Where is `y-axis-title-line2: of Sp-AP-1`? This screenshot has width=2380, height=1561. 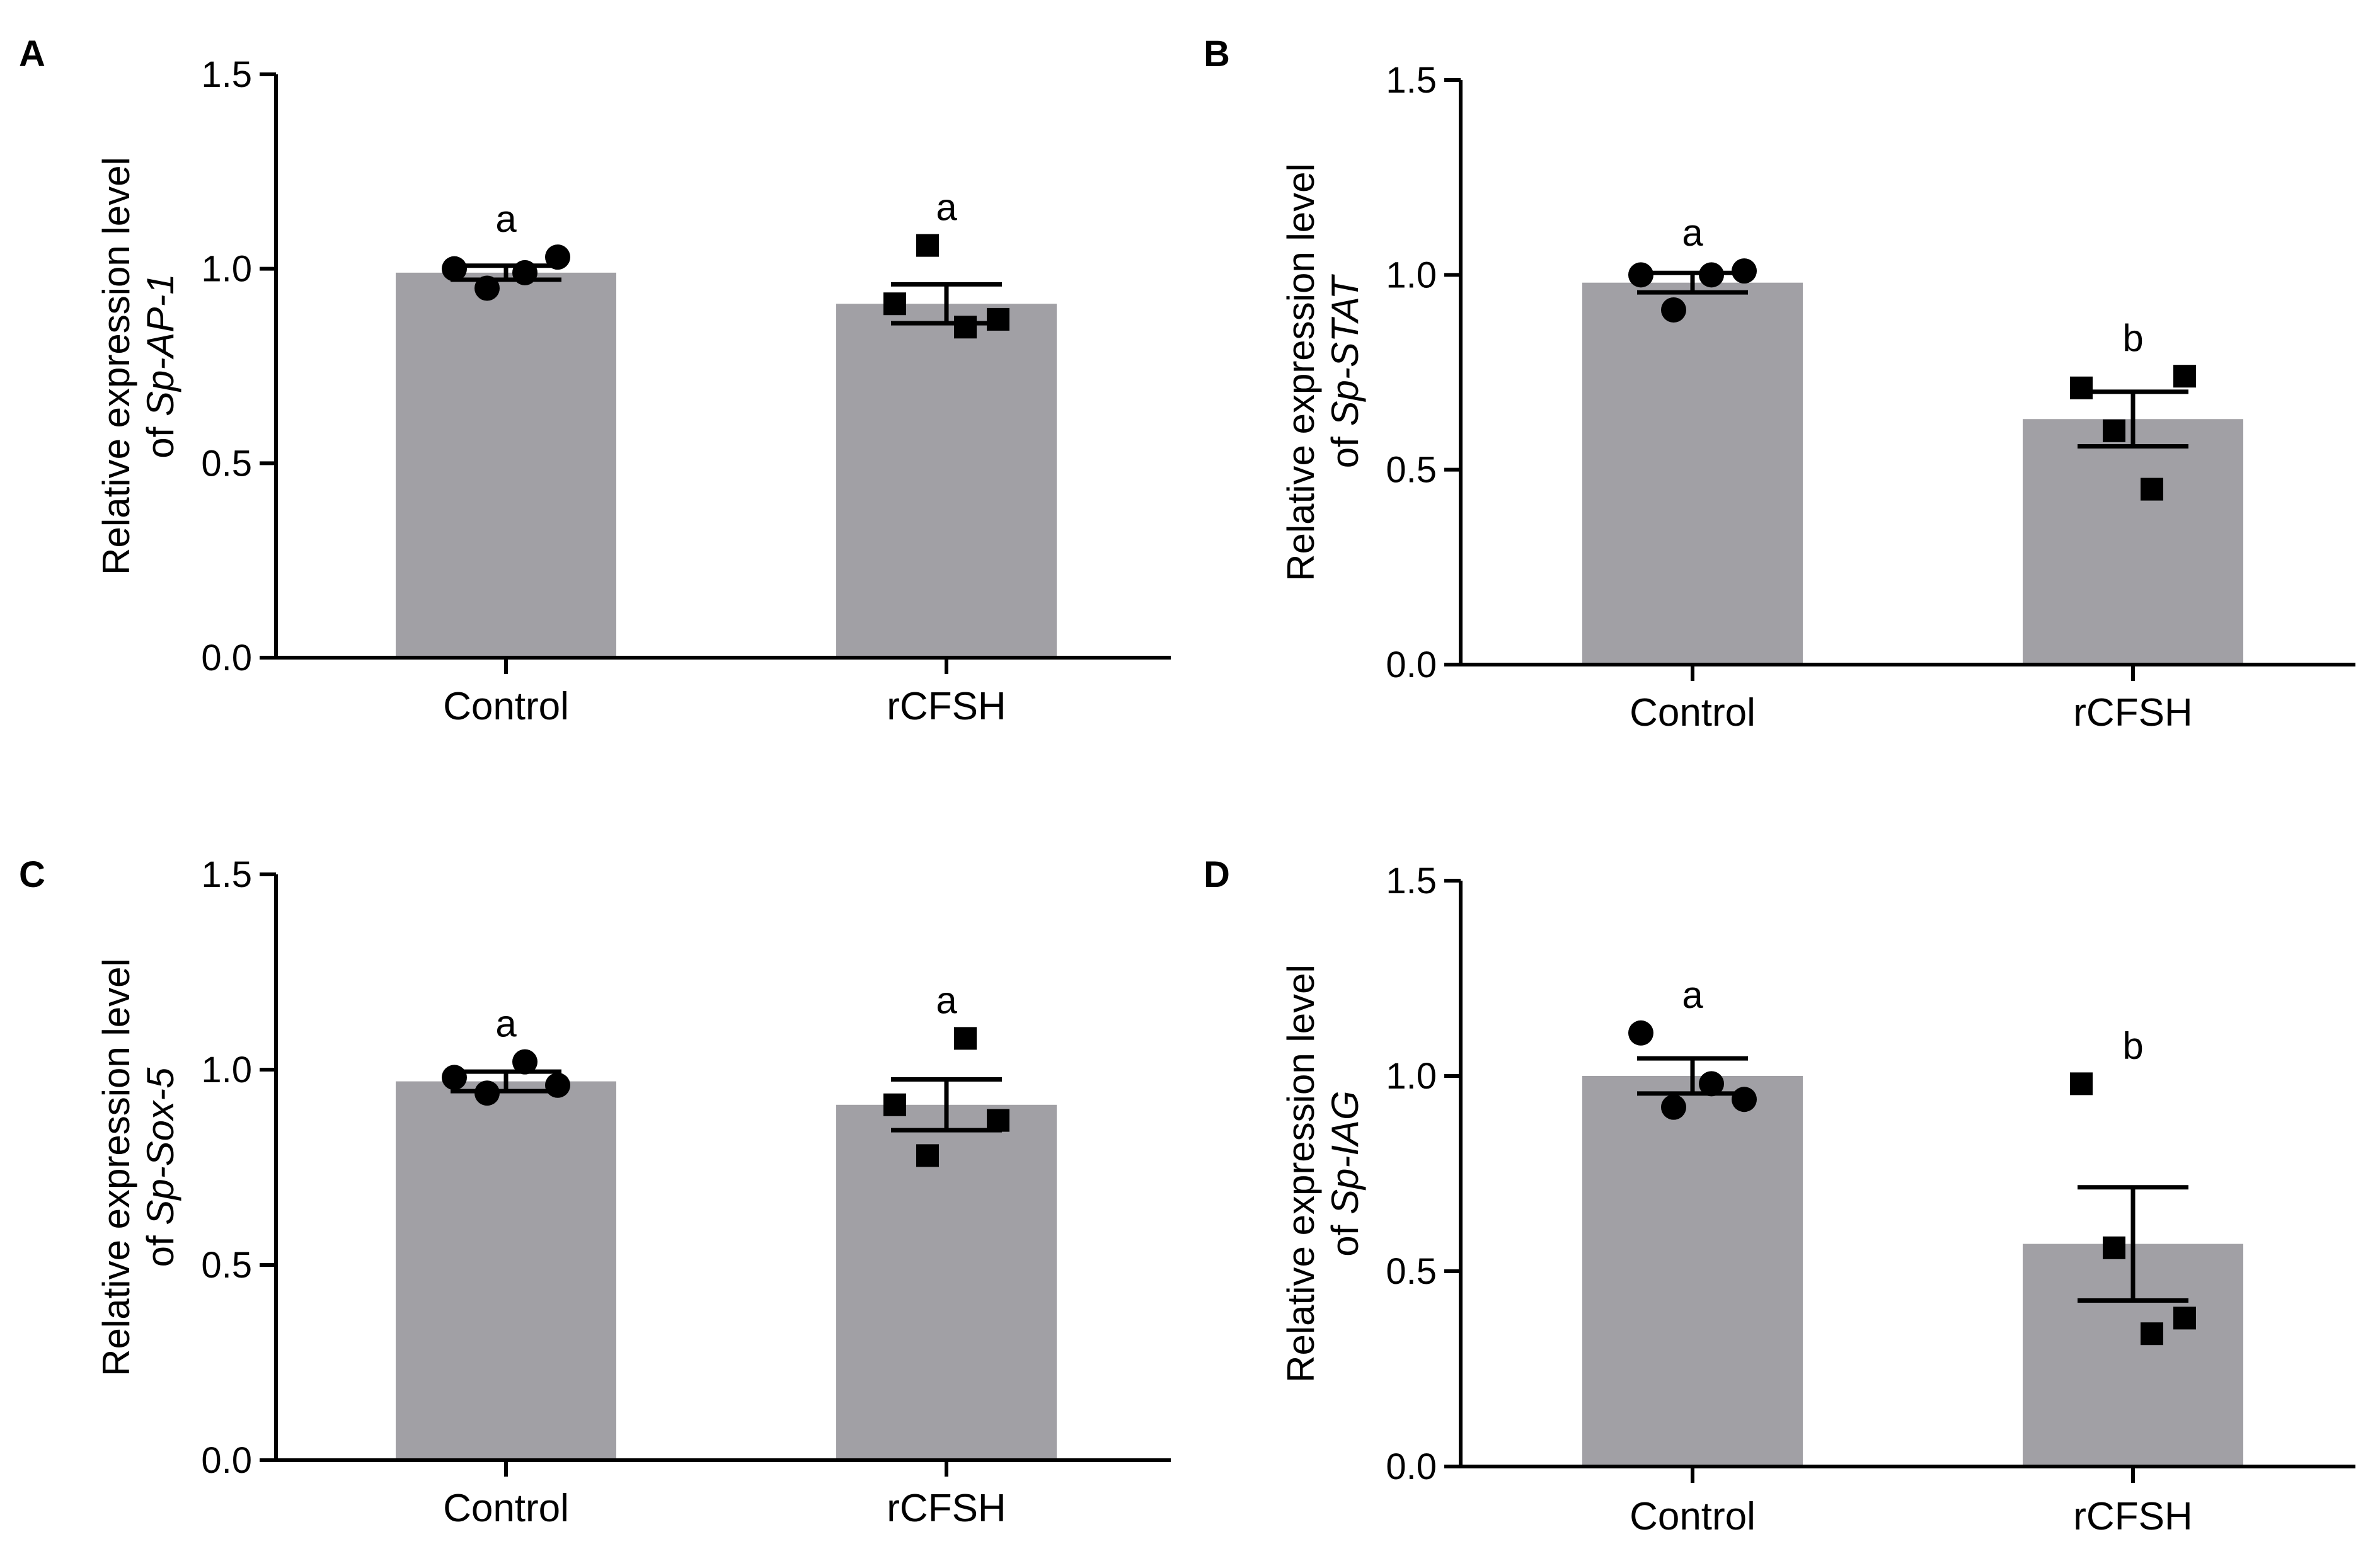
y-axis-title-line2: of Sp-AP-1 is located at coordinates (160, 365).